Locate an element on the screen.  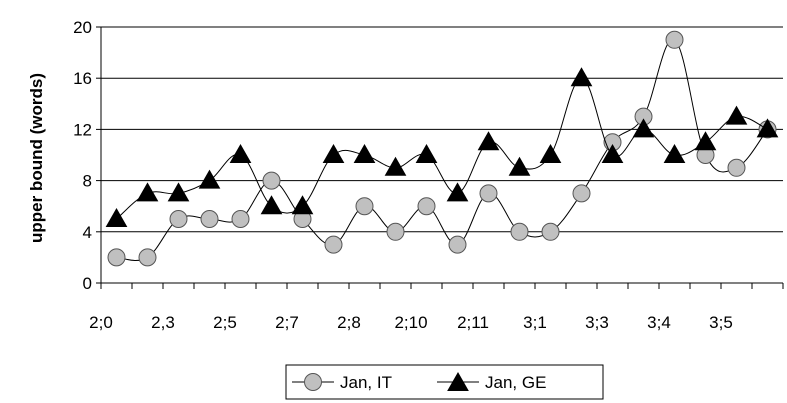
legend-label: Jan, GE is located at coordinates (515, 382).